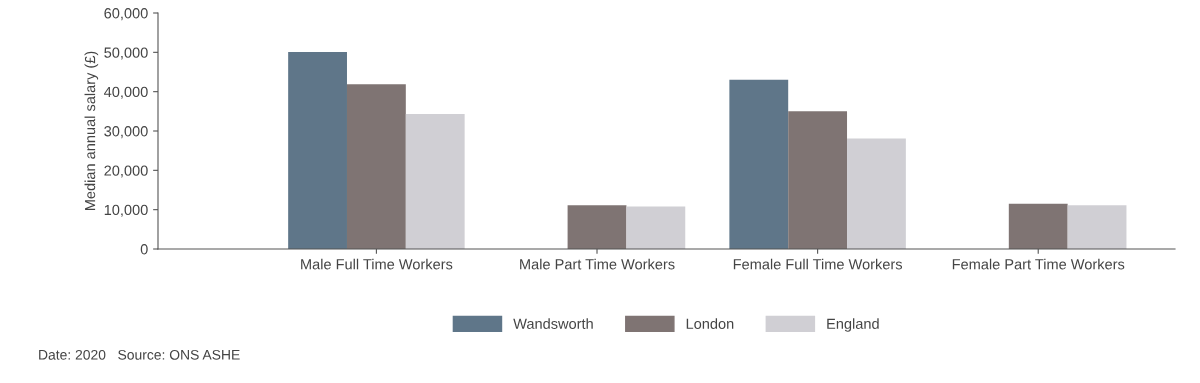  Describe the element at coordinates (126, 210) in the screenshot. I see `y-tick-label: 10,000` at that location.